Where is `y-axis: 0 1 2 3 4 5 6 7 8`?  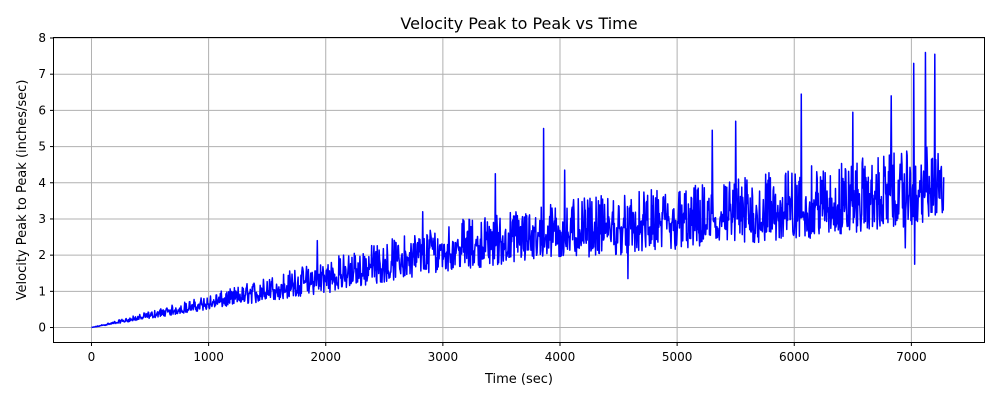
y-axis: 0 1 2 3 4 5 6 7 8 is located at coordinates (46, 183).